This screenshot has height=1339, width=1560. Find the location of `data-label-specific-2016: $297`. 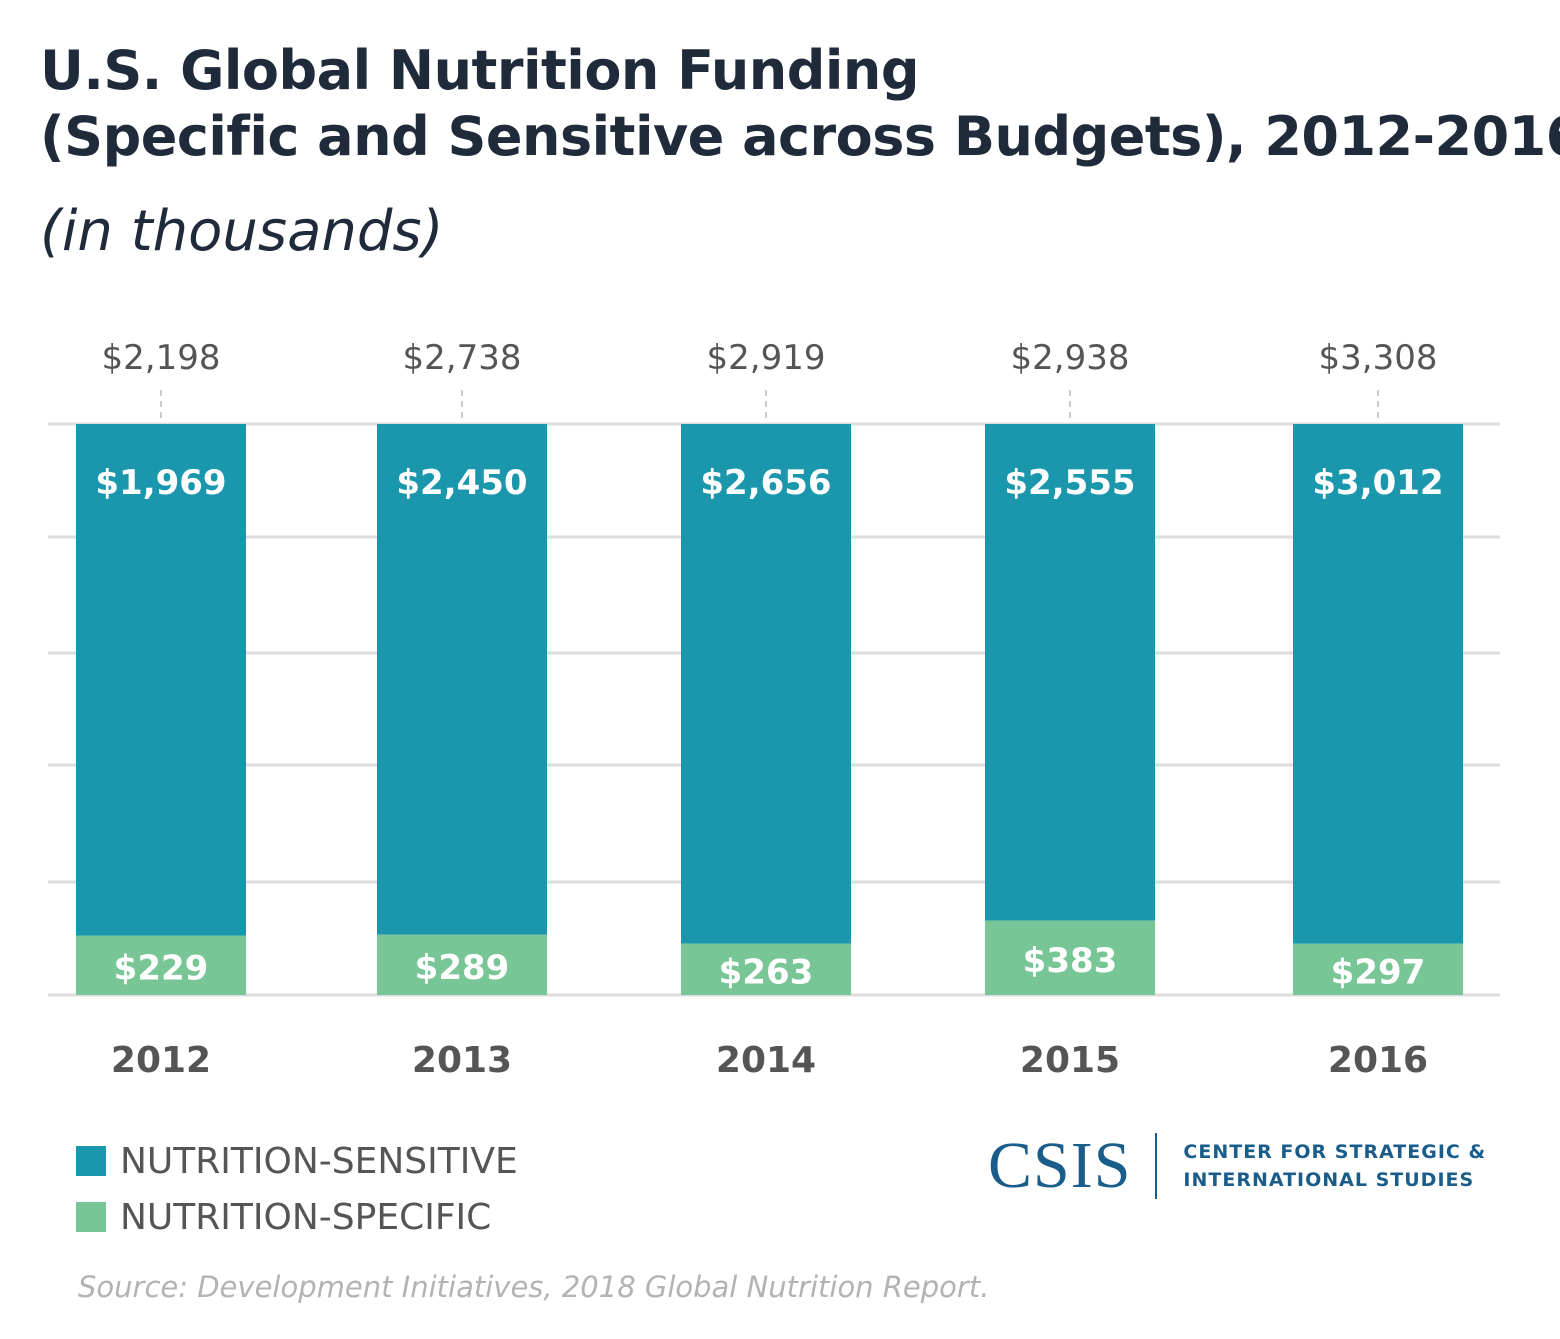

data-label-specific-2016: $297 is located at coordinates (1378, 972).